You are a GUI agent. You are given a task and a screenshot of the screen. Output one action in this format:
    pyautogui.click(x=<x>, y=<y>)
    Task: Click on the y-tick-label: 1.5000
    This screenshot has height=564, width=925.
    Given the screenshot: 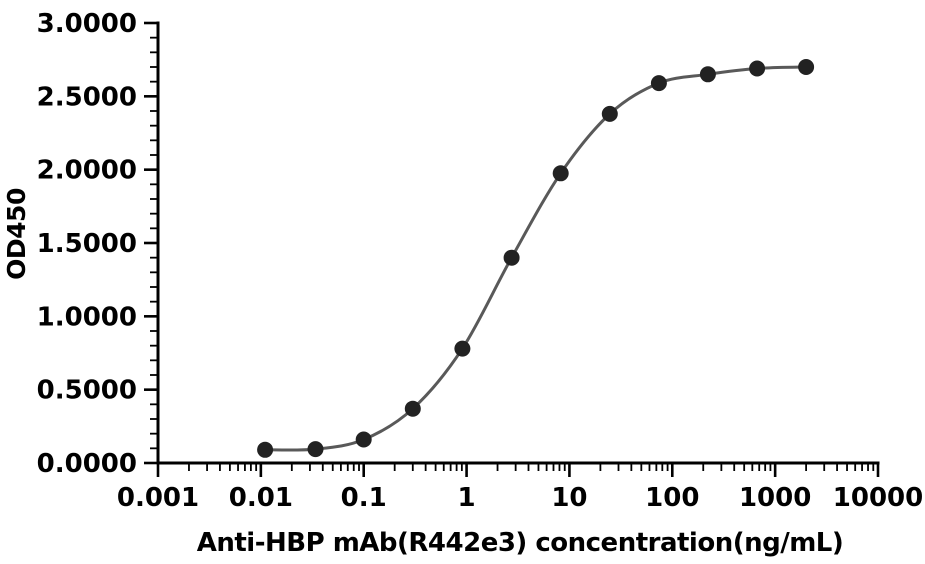 What is the action you would take?
    pyautogui.click(x=87, y=244)
    